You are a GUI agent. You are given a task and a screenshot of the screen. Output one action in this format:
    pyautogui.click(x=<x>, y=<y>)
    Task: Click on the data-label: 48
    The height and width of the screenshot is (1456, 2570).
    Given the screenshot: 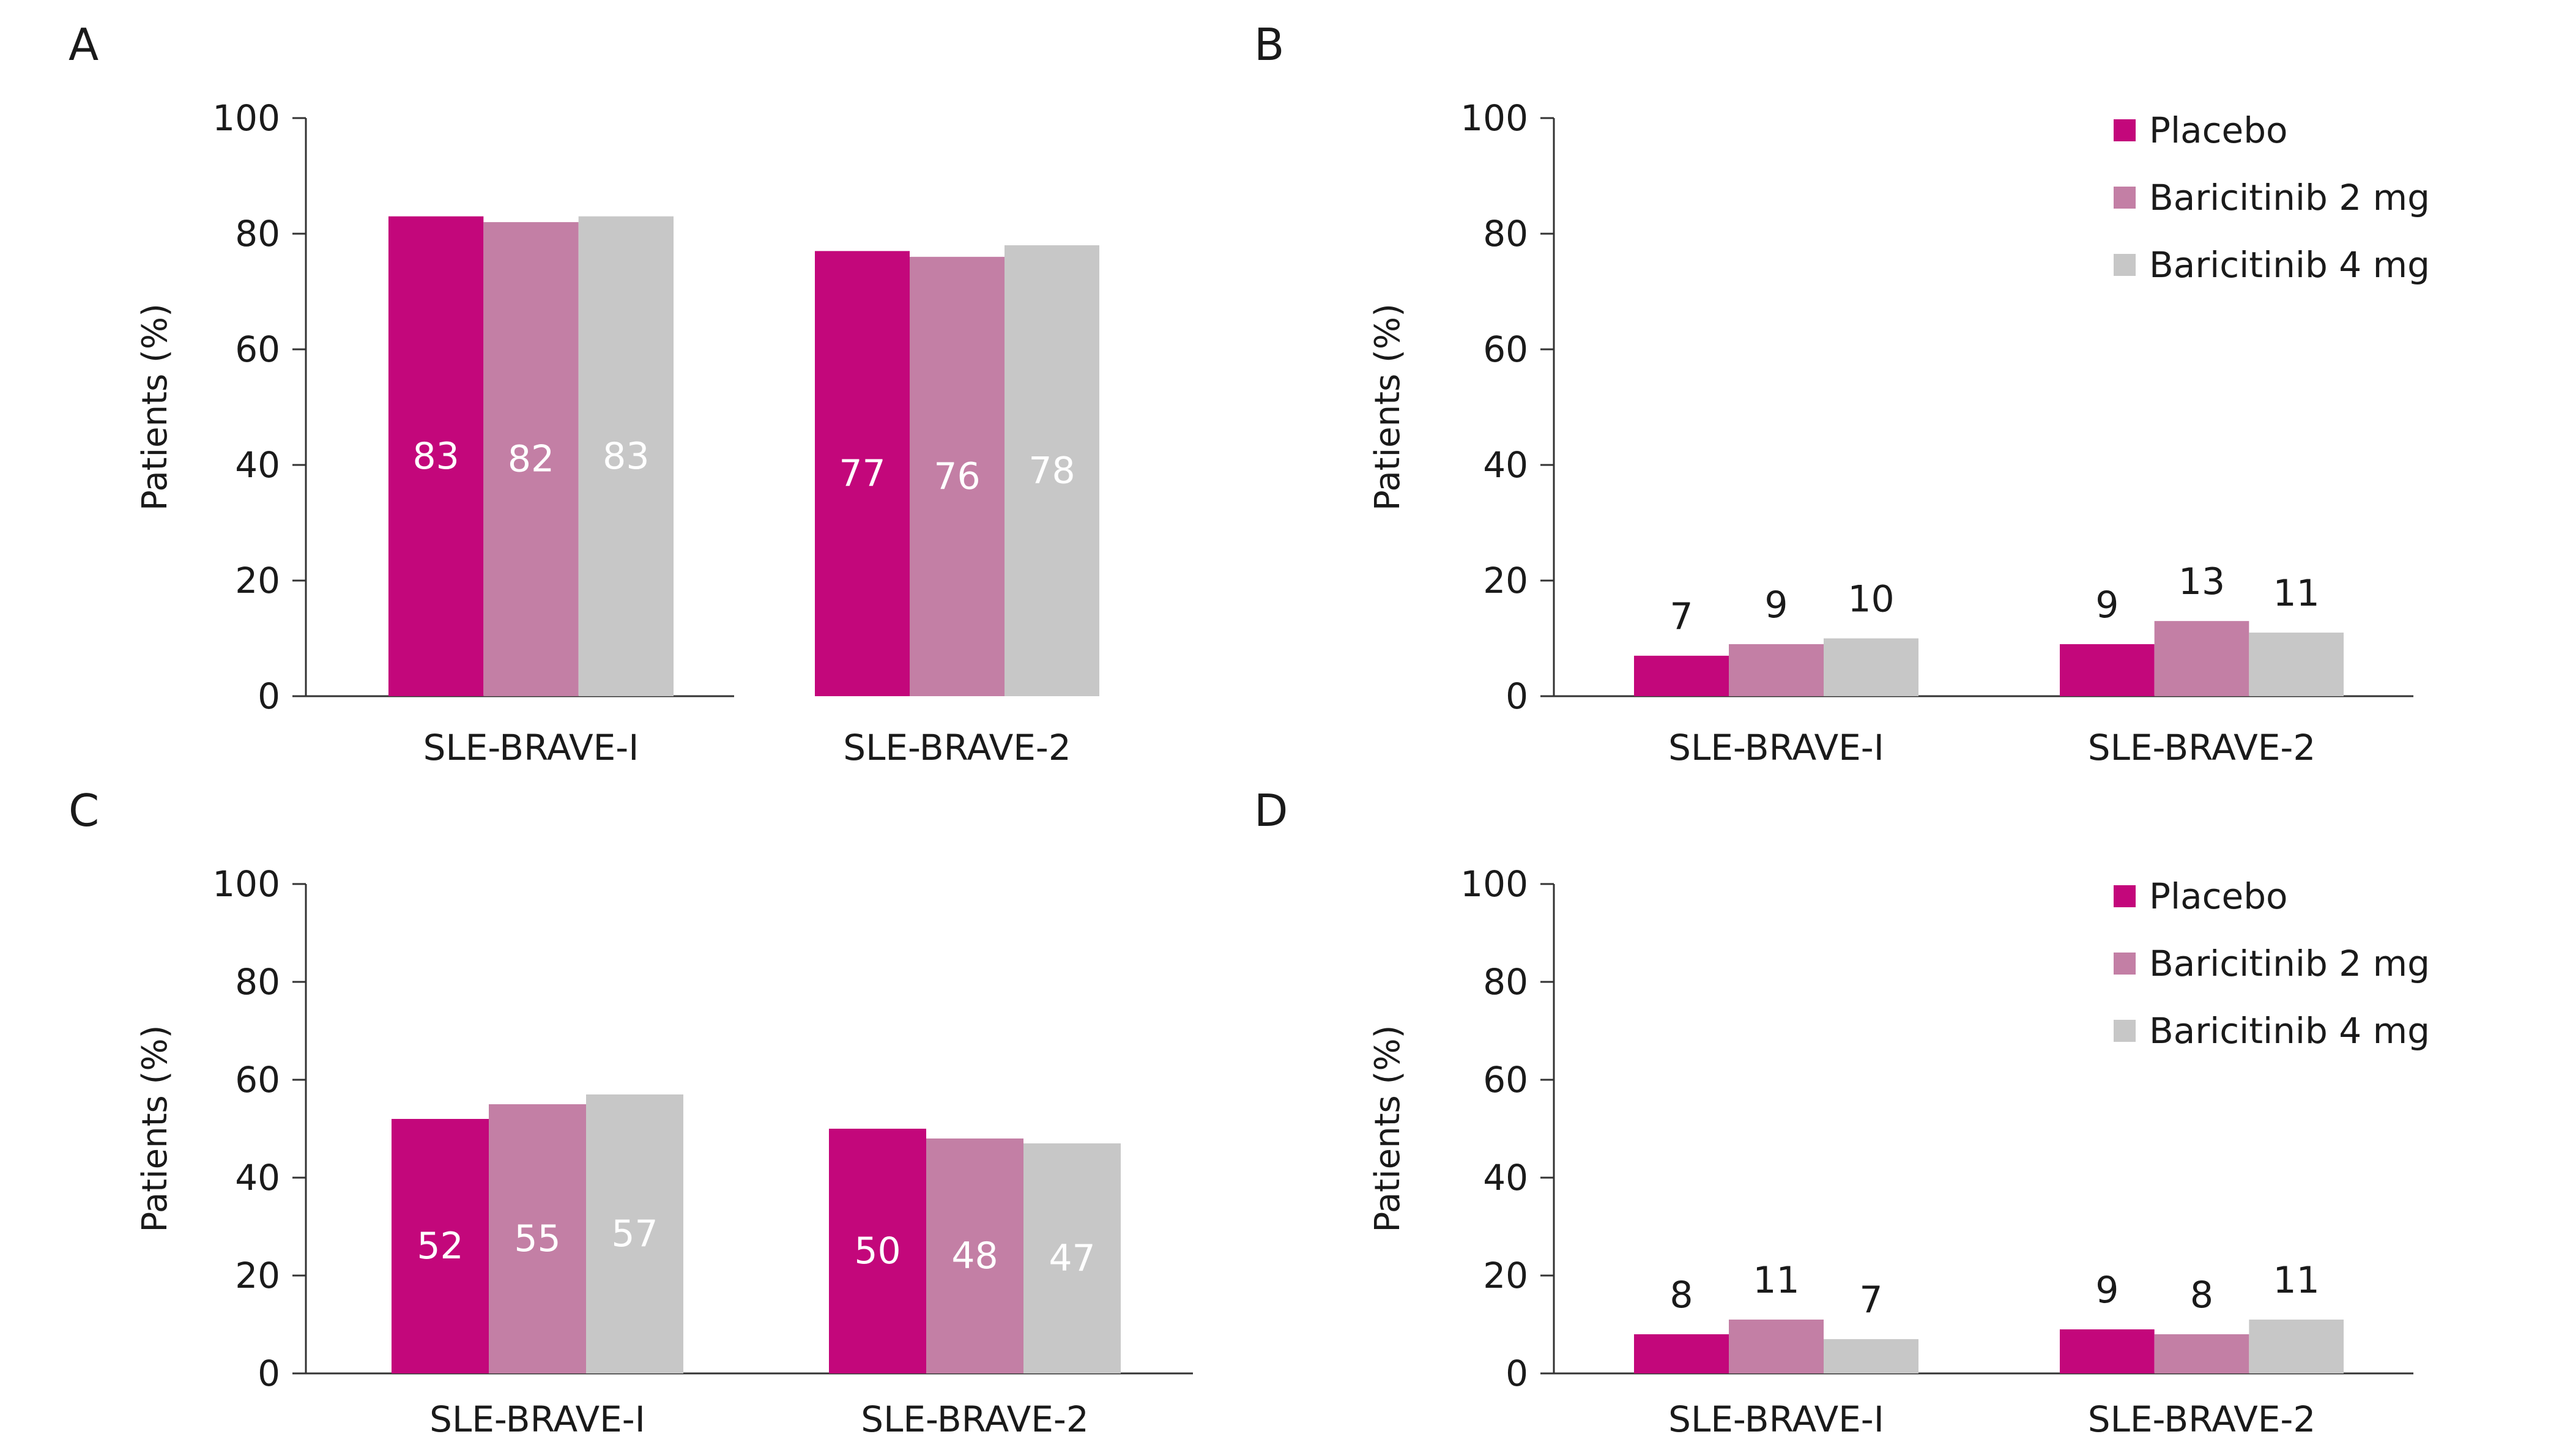 What is the action you would take?
    pyautogui.click(x=974, y=1256)
    